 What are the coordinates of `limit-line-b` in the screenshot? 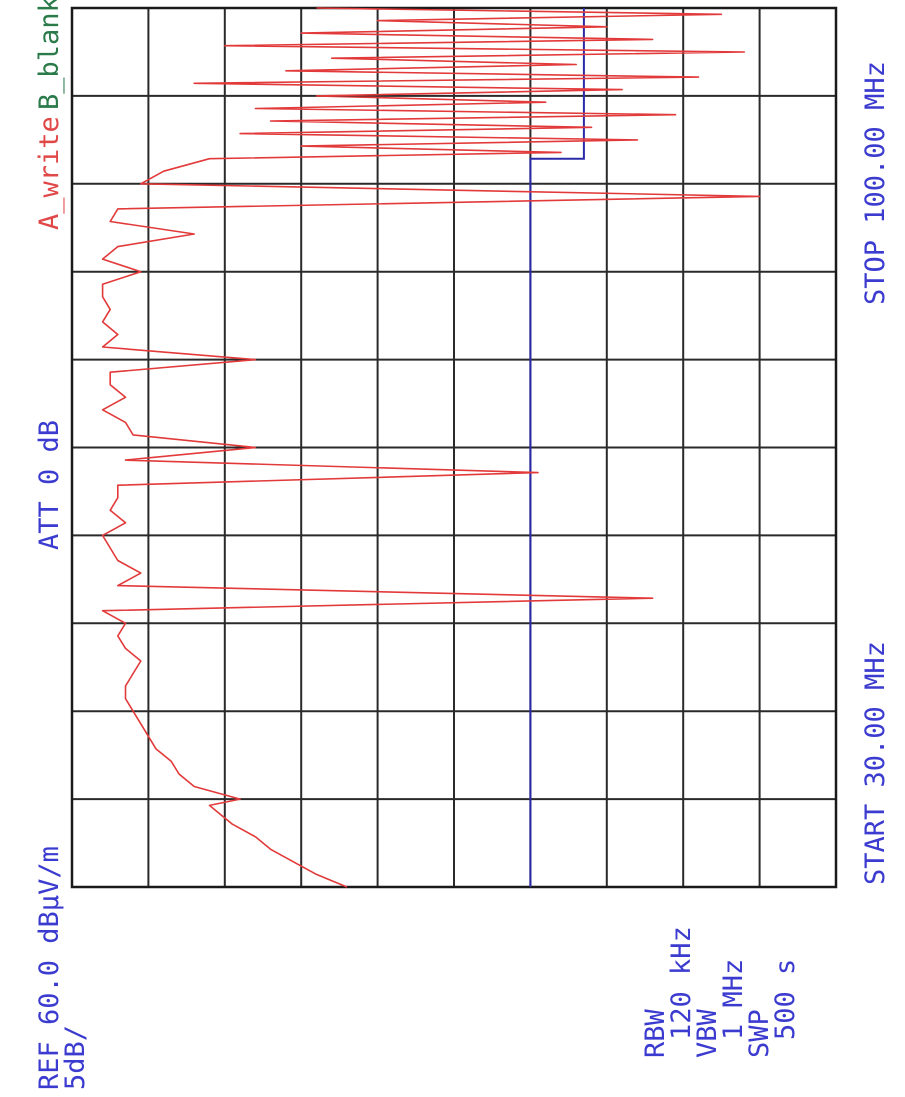 It's located at (557, 447).